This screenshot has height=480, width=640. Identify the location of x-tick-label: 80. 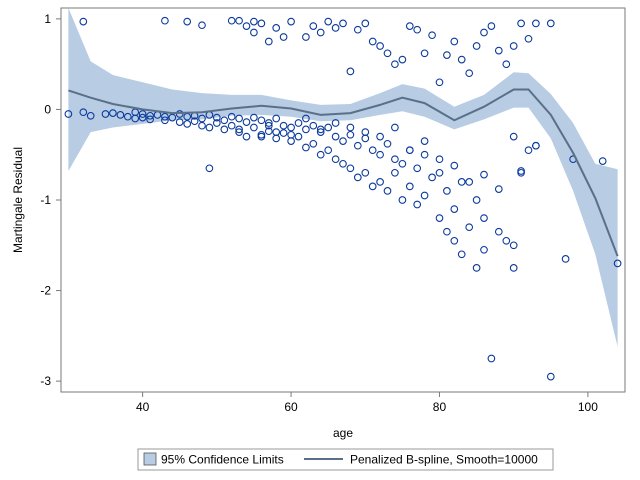
(440, 407).